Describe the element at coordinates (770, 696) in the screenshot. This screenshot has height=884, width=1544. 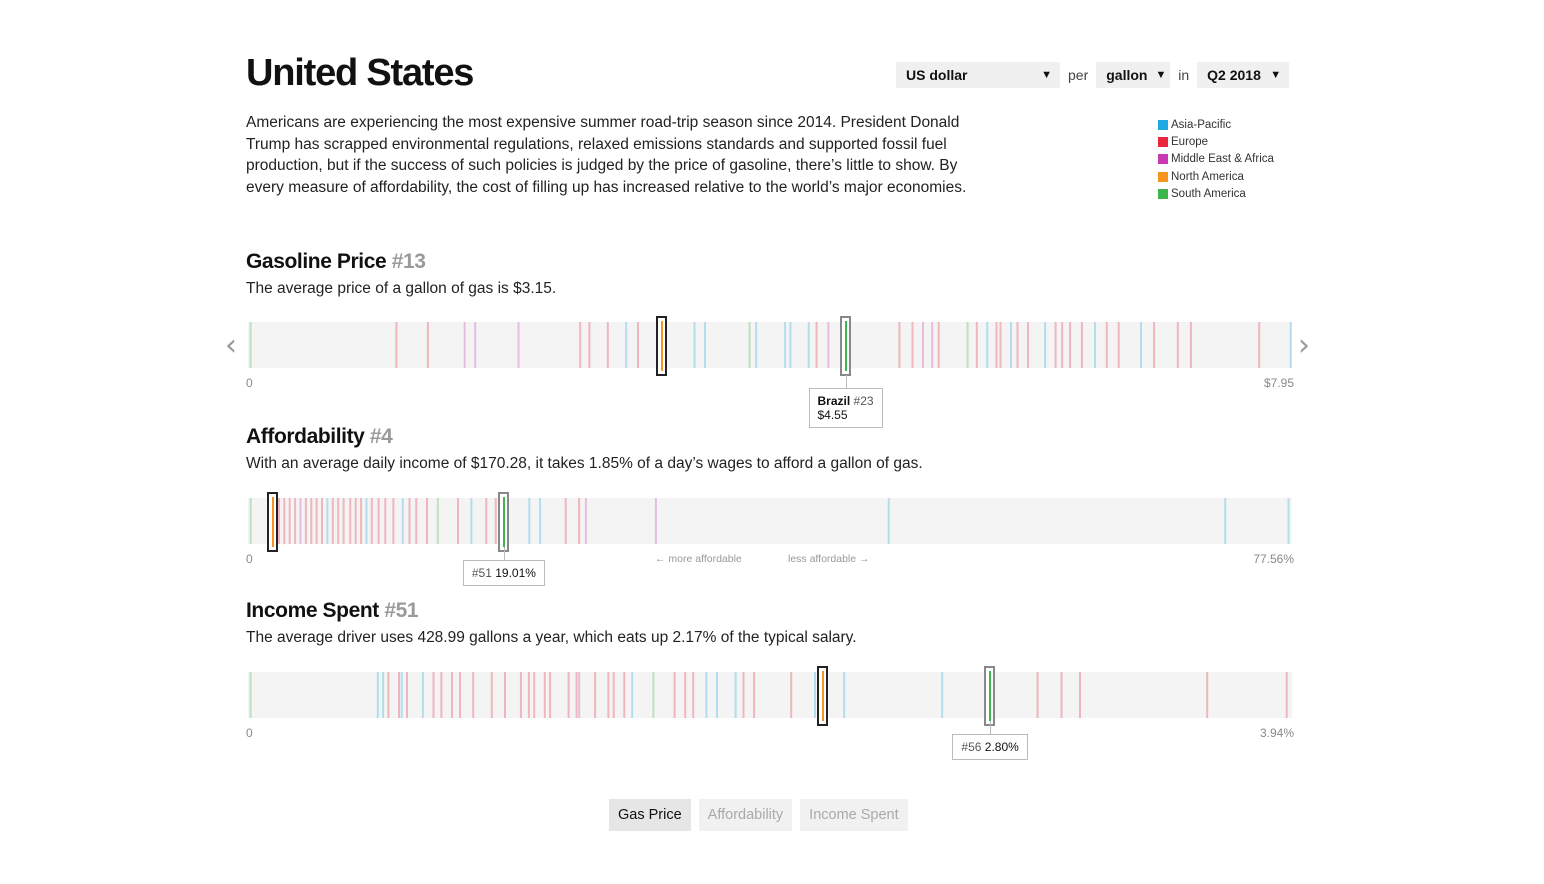
I see `income-spent-strip` at that location.